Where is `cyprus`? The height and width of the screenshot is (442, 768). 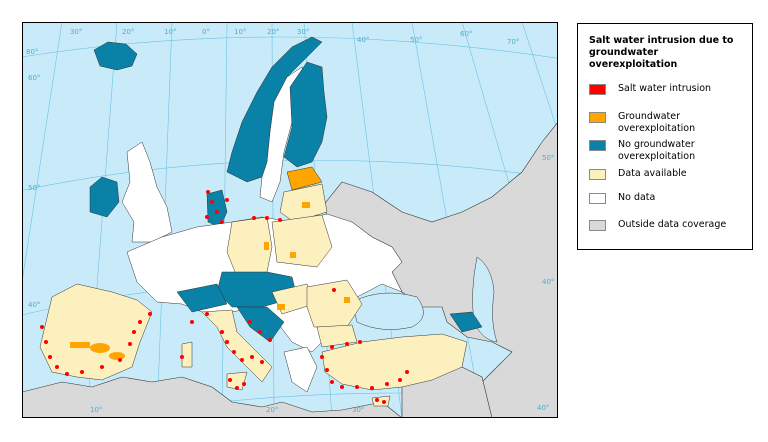 cyprus is located at coordinates (381, 401).